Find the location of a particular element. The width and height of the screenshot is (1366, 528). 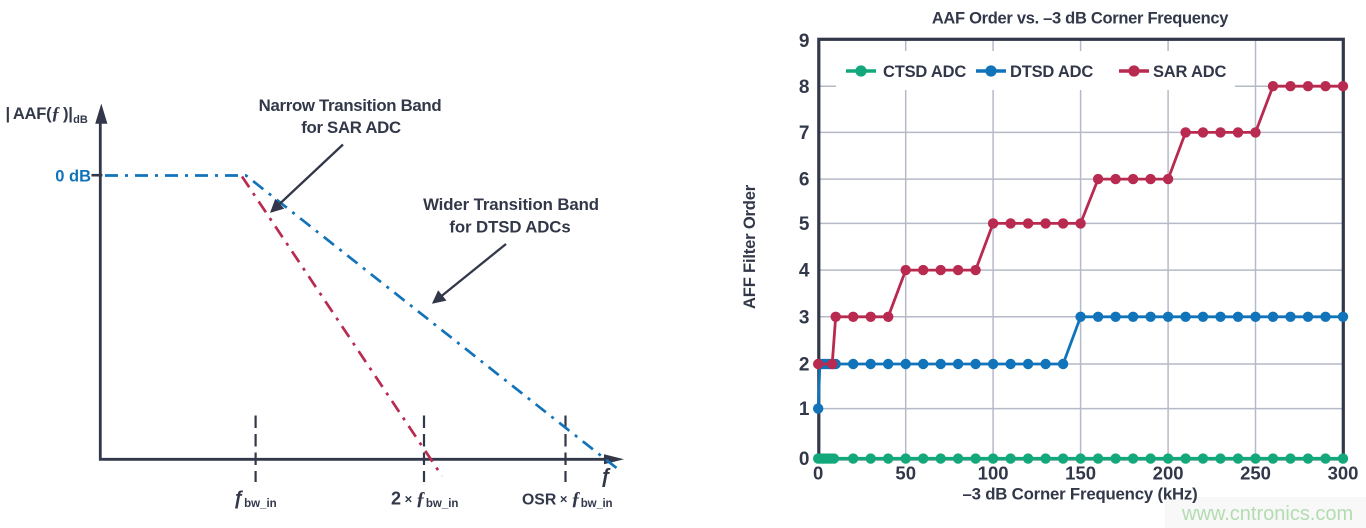

svg-text: ƒ is located at coordinates (605, 477).